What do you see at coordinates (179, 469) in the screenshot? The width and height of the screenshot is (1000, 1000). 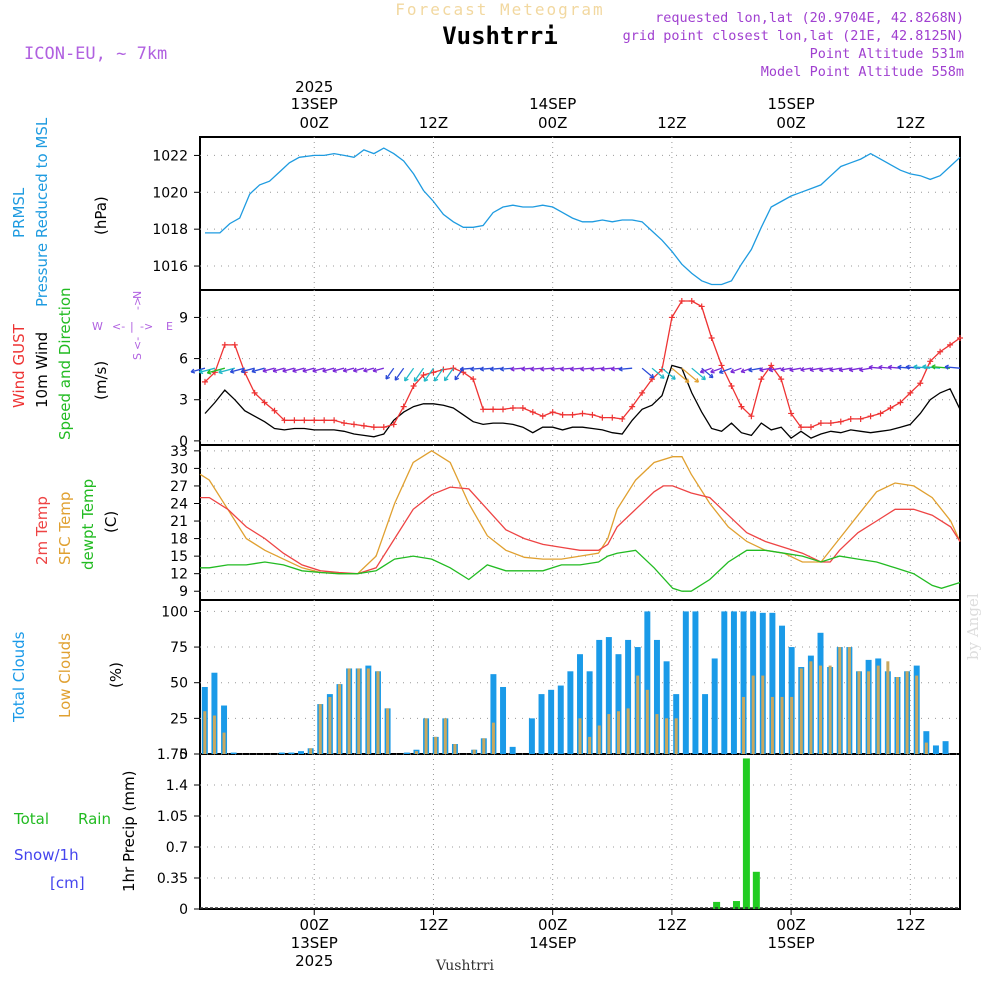 I see `y-tick-label: 30` at bounding box center [179, 469].